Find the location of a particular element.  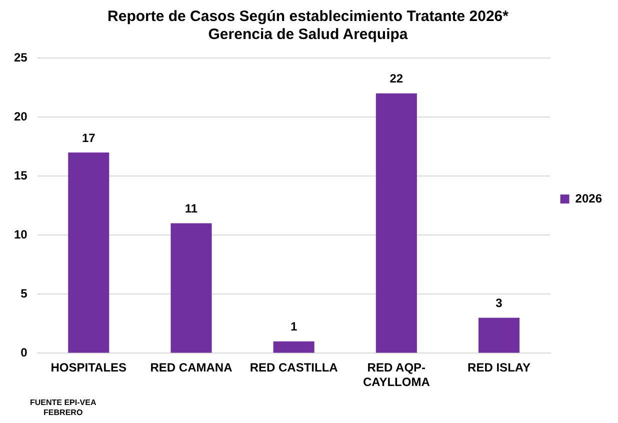

data-label: 3 is located at coordinates (499, 303).